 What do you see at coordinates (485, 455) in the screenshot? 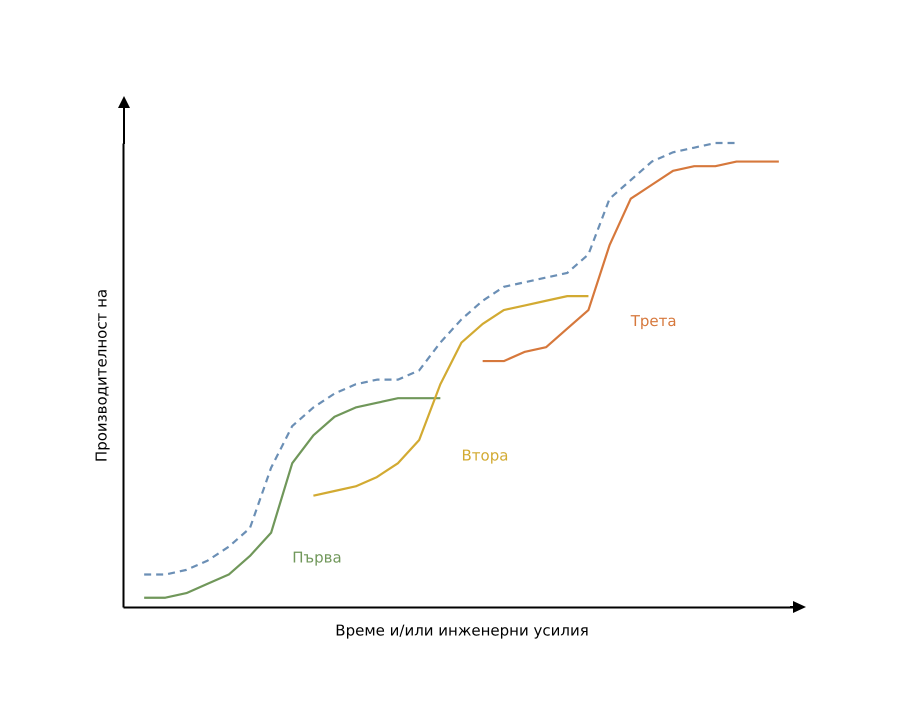
I see `text: Втора` at bounding box center [485, 455].